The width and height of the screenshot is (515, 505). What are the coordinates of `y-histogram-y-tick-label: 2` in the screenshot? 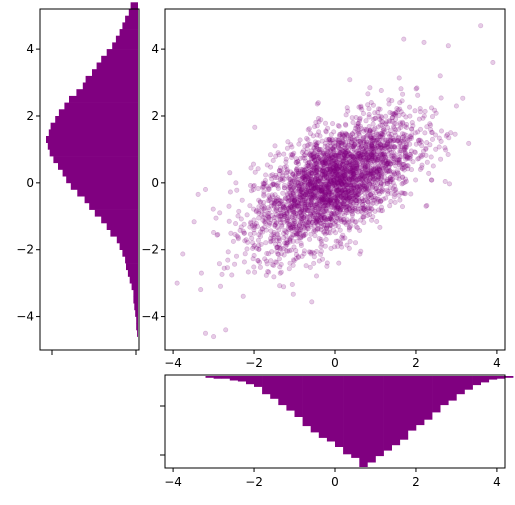 It's located at (30, 116).